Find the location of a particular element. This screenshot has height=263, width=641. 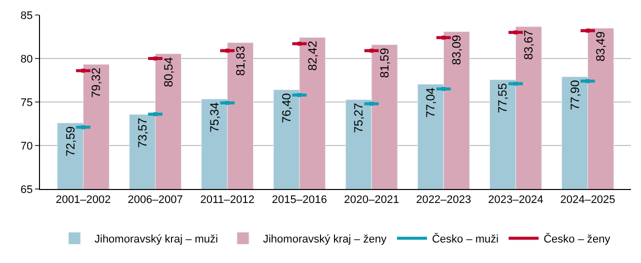

data-label: 82,42 is located at coordinates (312, 55).